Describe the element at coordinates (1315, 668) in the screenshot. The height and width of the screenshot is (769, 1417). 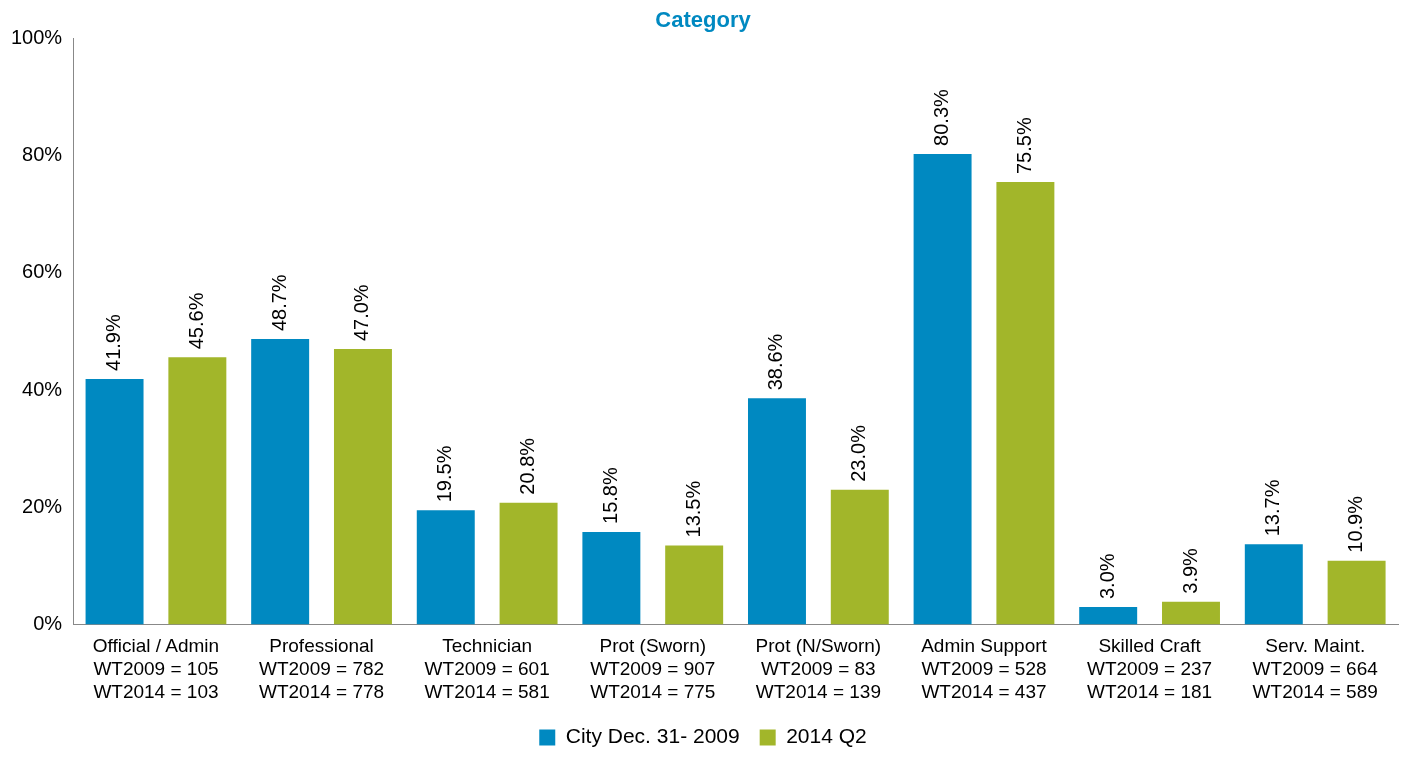
I see `x-tick-label: Serv. Maint. WT2009 = 664 WT2014 = 589` at that location.